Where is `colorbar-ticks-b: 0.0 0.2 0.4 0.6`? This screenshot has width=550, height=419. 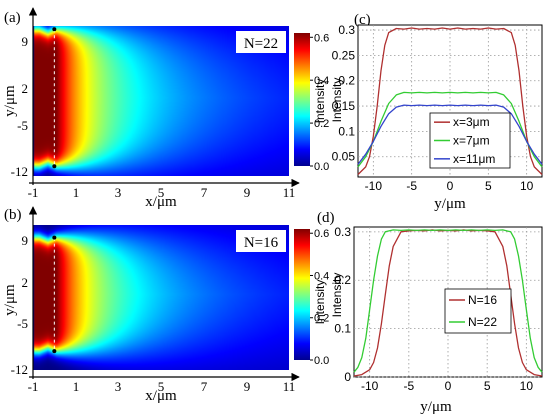 colorbar-ticks-b: 0.0 0.2 0.4 0.6 is located at coordinates (319, 297).